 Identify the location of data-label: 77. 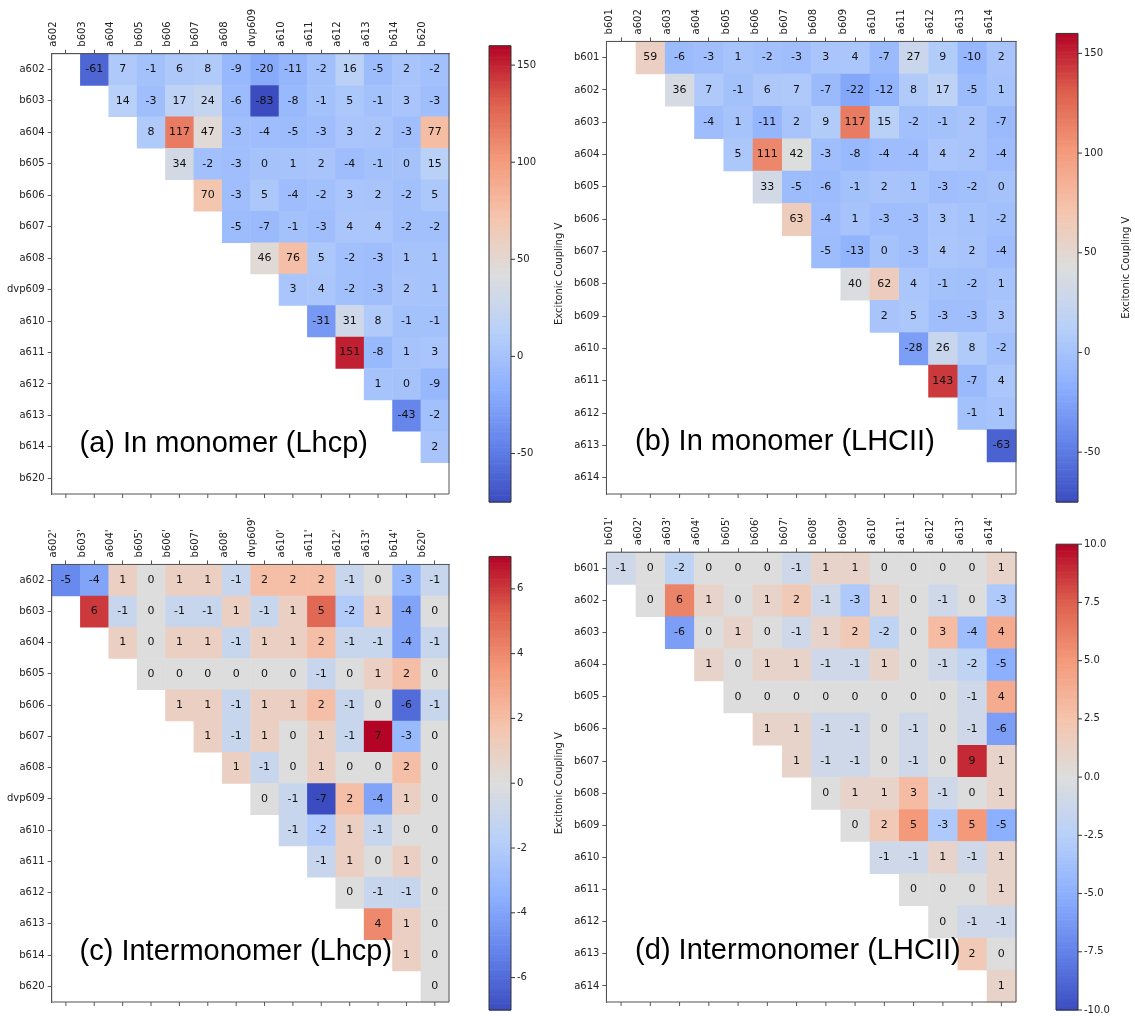
(434, 132).